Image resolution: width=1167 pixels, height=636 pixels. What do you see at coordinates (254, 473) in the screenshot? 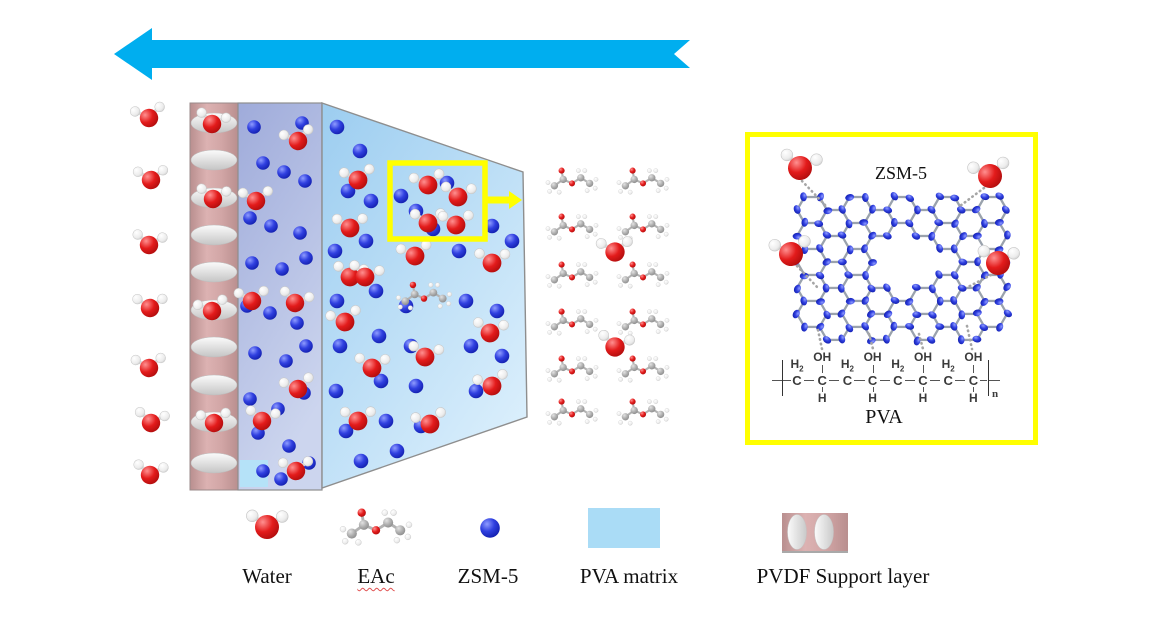
I see `pva-patch` at bounding box center [254, 473].